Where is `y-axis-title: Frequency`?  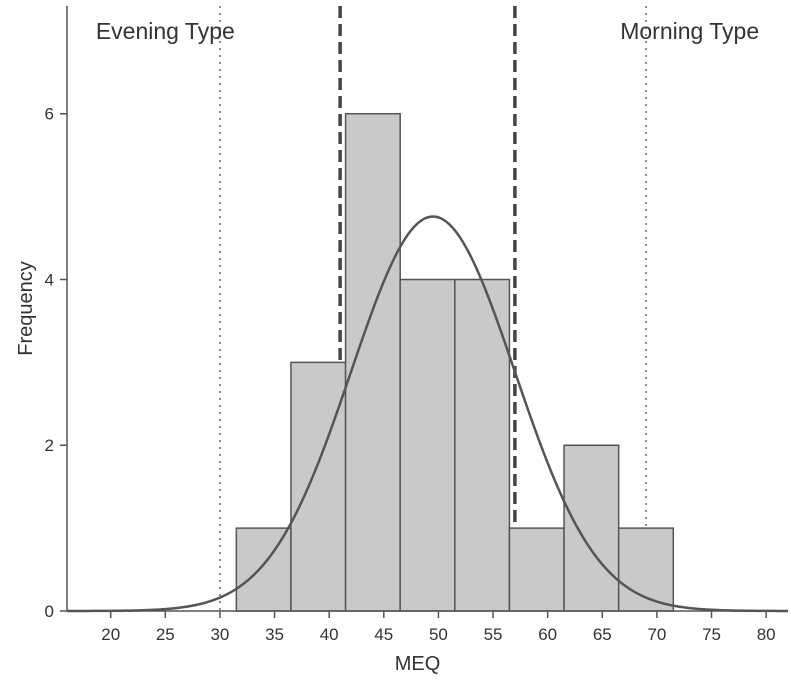 y-axis-title: Frequency is located at coordinates (26, 308).